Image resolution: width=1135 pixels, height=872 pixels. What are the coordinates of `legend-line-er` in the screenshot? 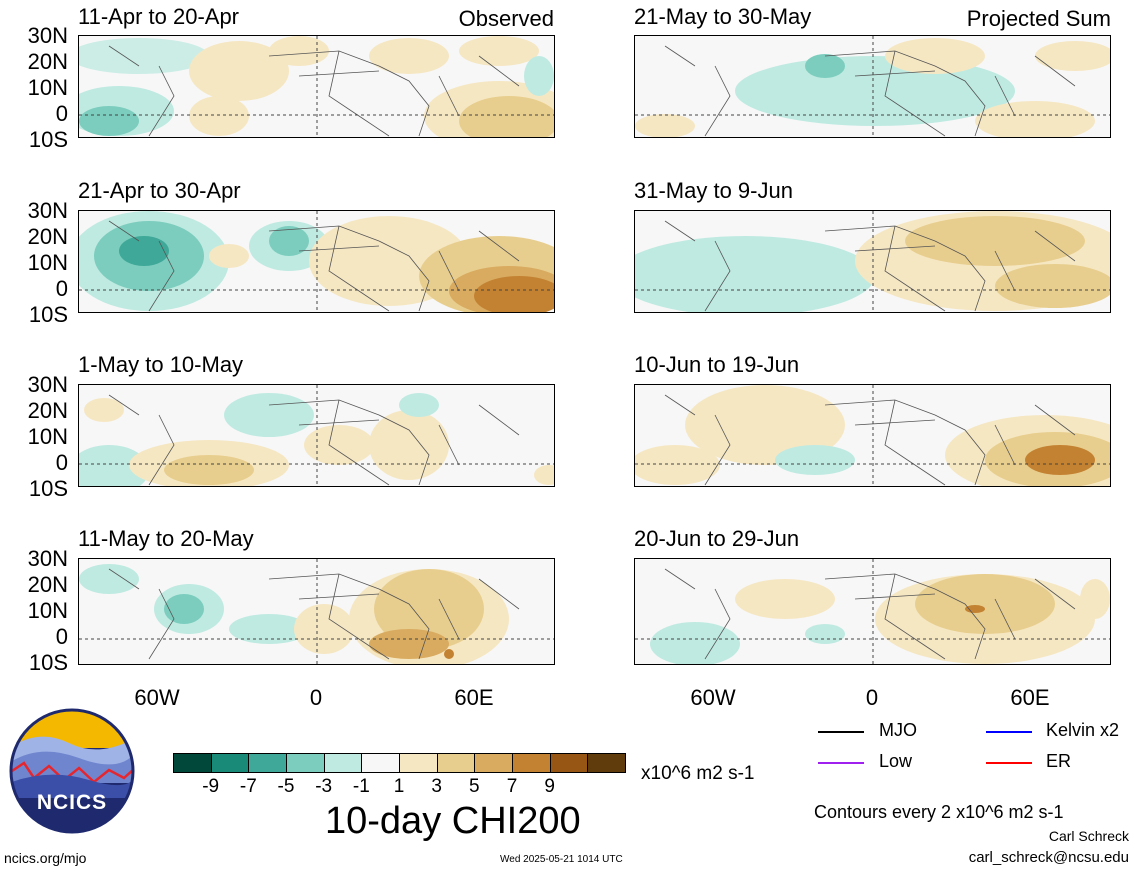 It's located at (1009, 763).